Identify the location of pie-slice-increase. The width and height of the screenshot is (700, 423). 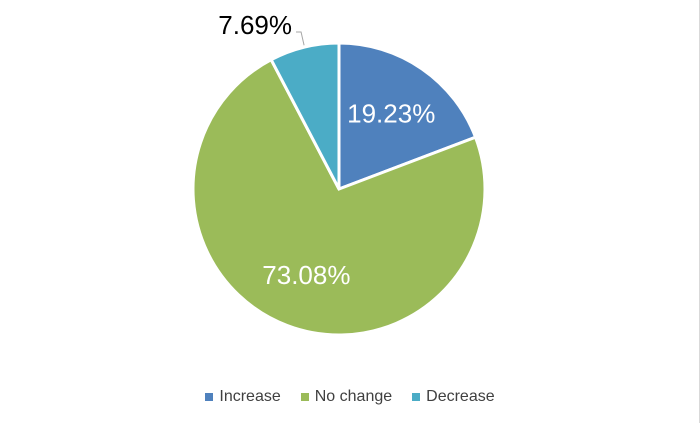
(407, 116).